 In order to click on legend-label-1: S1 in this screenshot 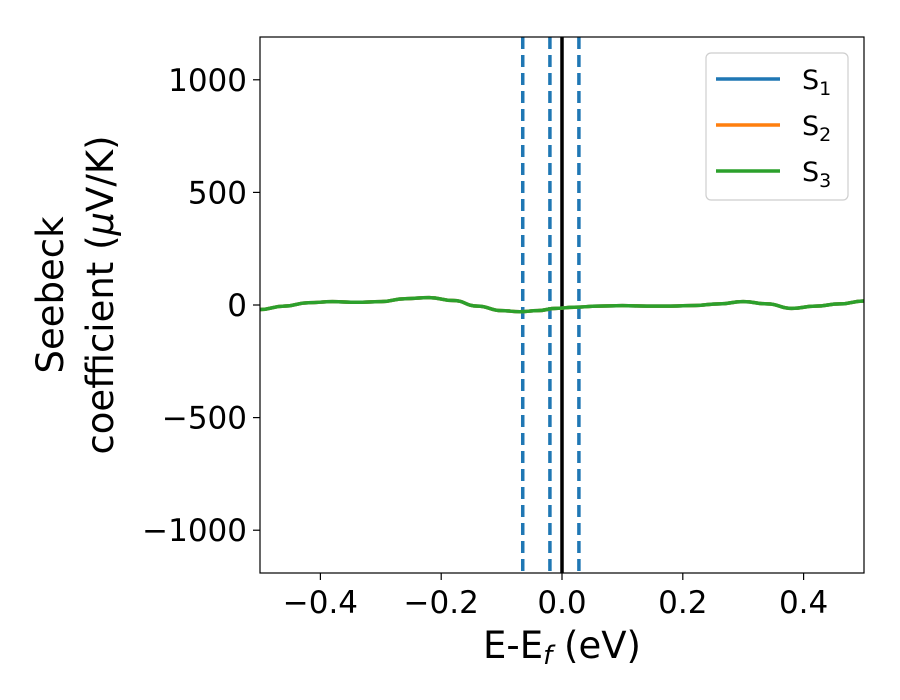, I will do `click(816, 82)`.